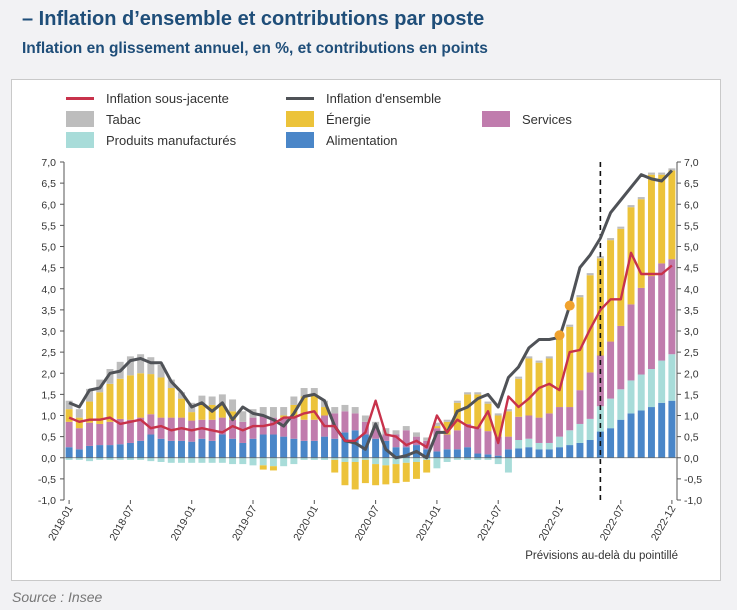 The image size is (737, 610). Describe the element at coordinates (664, 523) in the screenshot. I see `x-tick-label: 2022-12` at that location.